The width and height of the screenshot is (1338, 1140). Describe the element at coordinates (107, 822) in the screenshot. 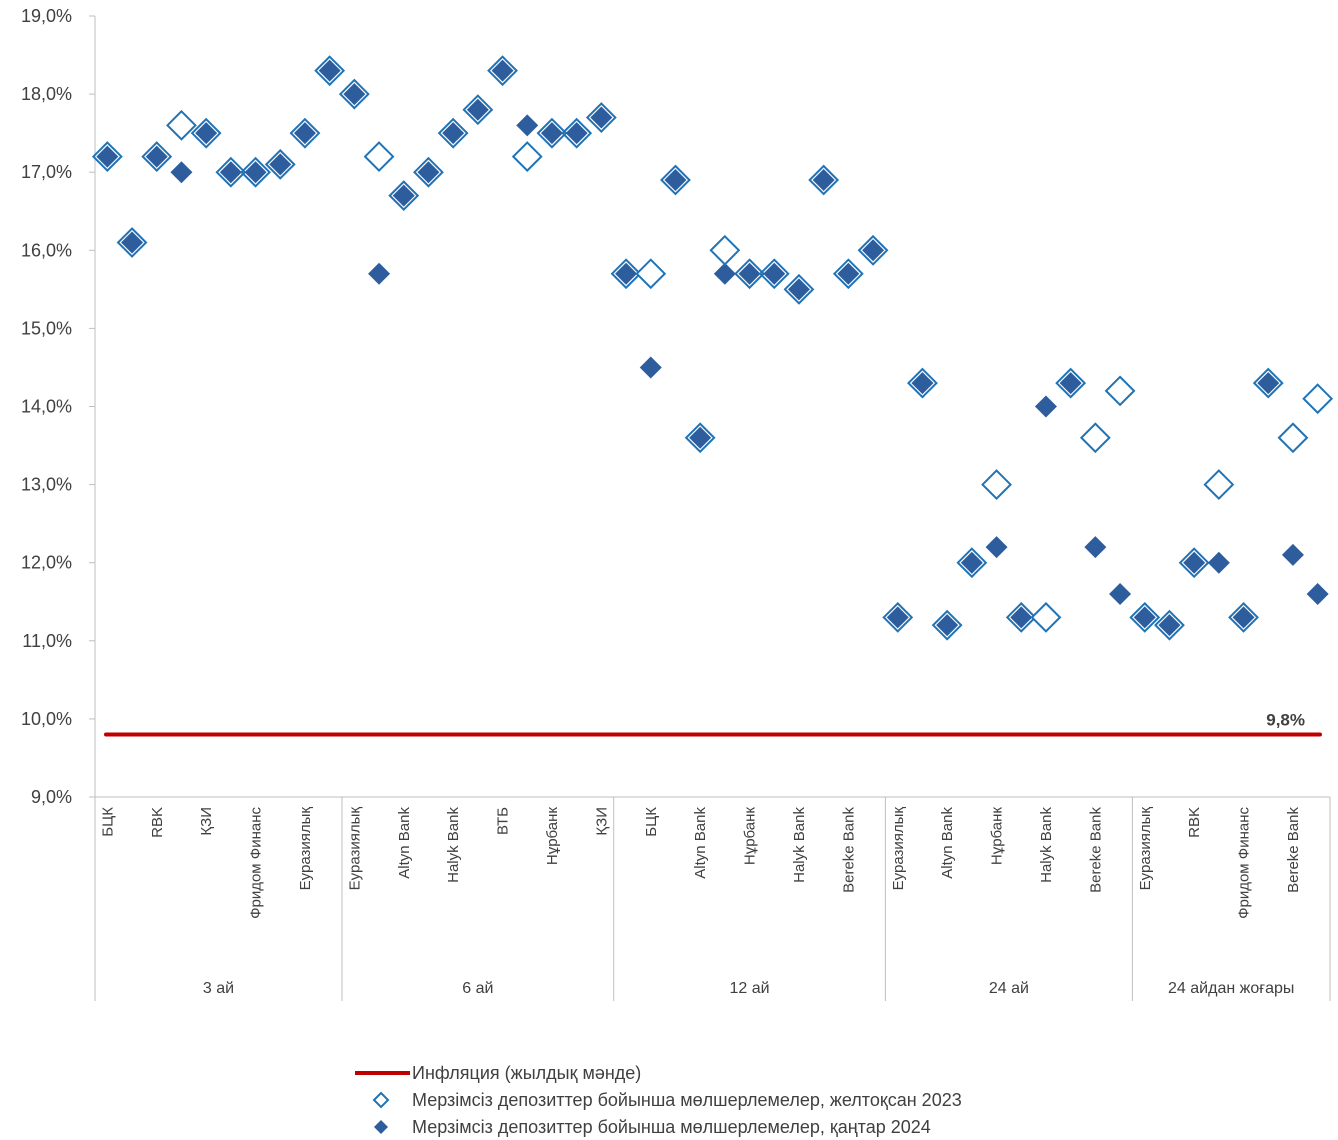

I see `x-tick-label: БЦК` at that location.